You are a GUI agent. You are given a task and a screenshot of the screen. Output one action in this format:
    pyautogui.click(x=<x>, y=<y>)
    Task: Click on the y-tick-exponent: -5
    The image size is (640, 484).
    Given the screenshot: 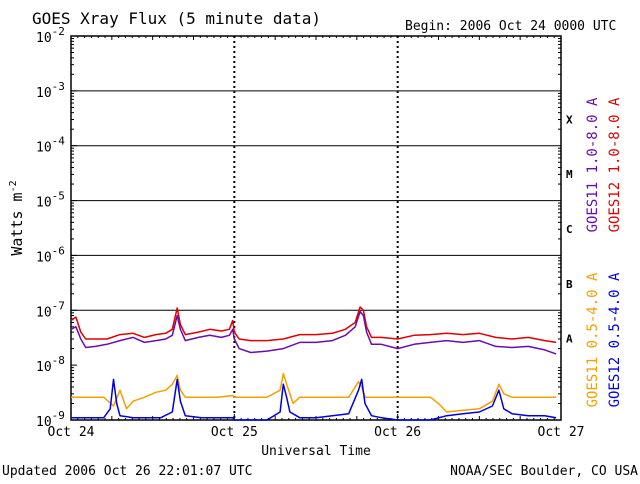 What is the action you would take?
    pyautogui.click(x=58, y=196)
    